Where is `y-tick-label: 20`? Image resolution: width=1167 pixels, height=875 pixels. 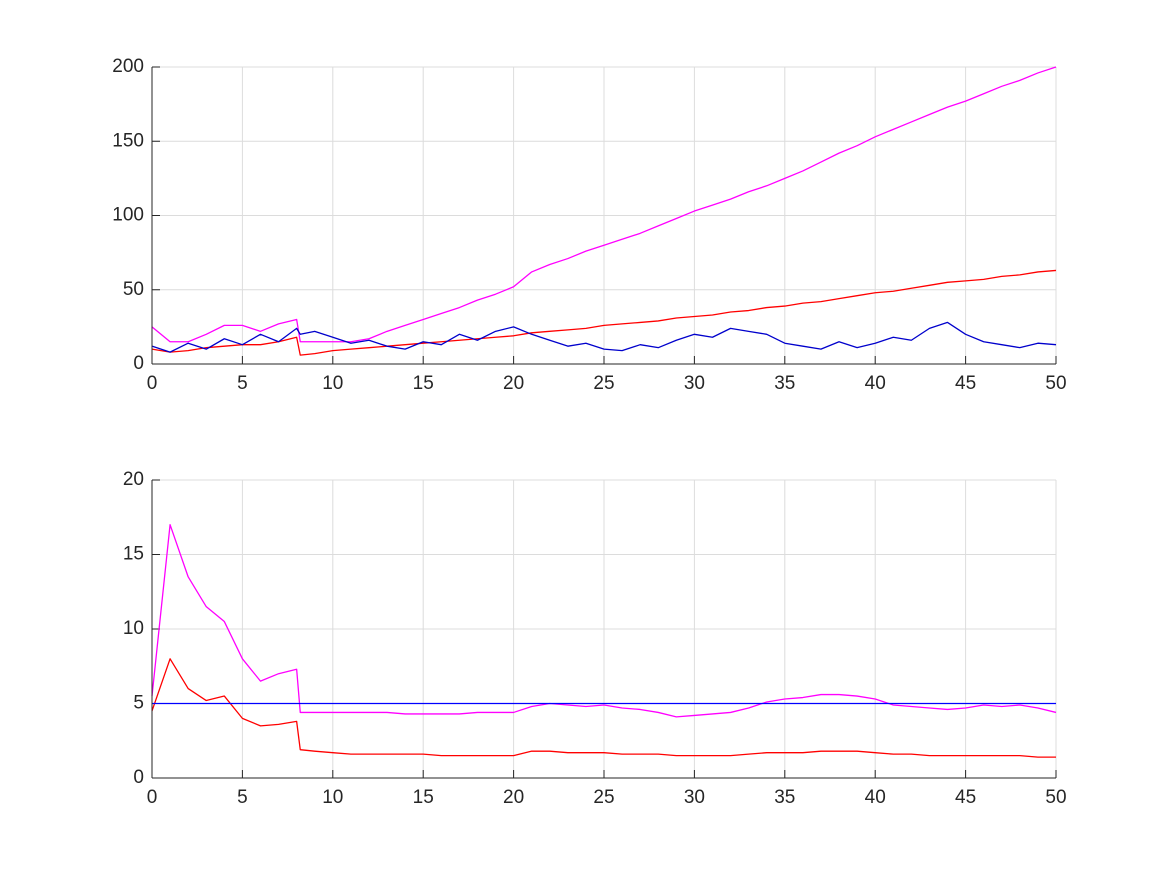 y-tick-label: 20 is located at coordinates (133, 479).